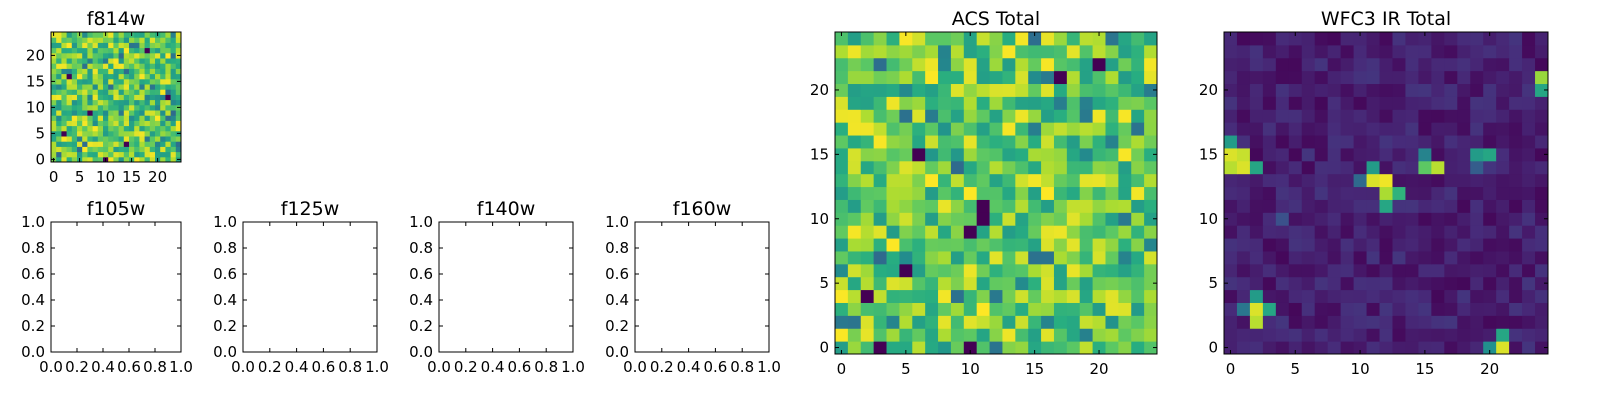  What do you see at coordinates (225, 248) in the screenshot?
I see `y-tick-label: 0.8` at bounding box center [225, 248].